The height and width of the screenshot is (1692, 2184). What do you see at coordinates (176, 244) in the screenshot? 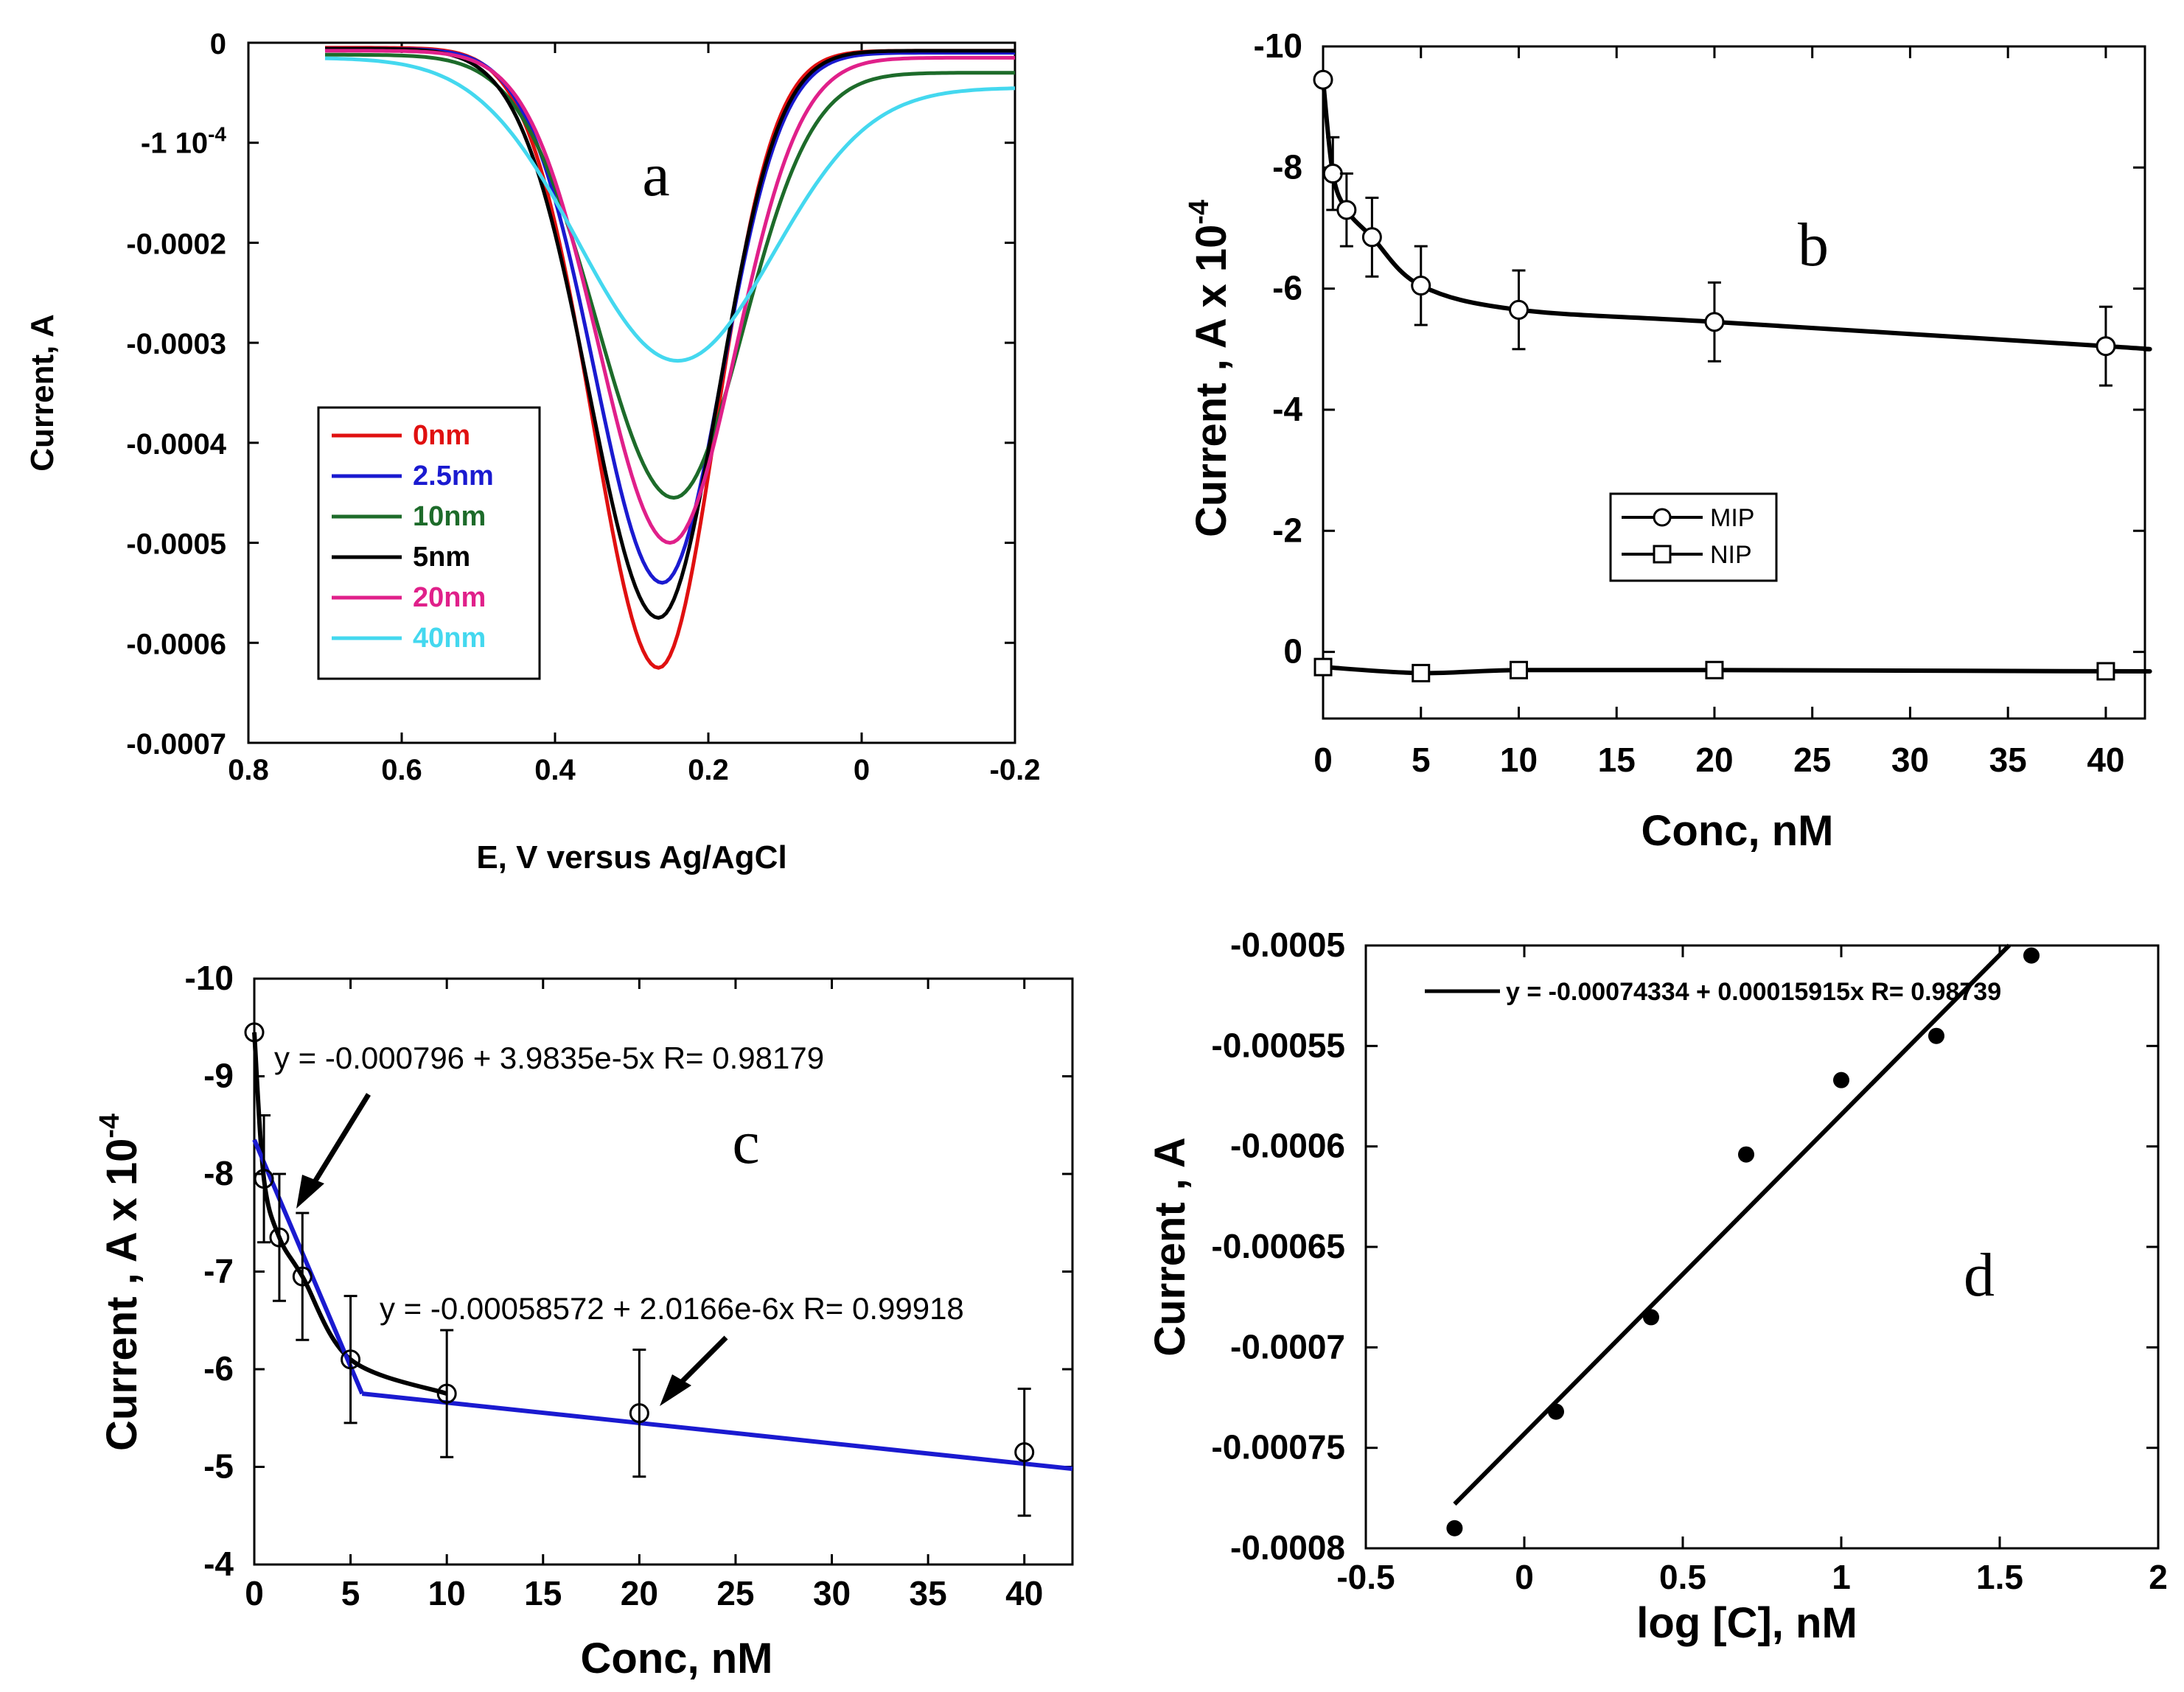
I see `y-tick-label: -0.0002` at bounding box center [176, 244].